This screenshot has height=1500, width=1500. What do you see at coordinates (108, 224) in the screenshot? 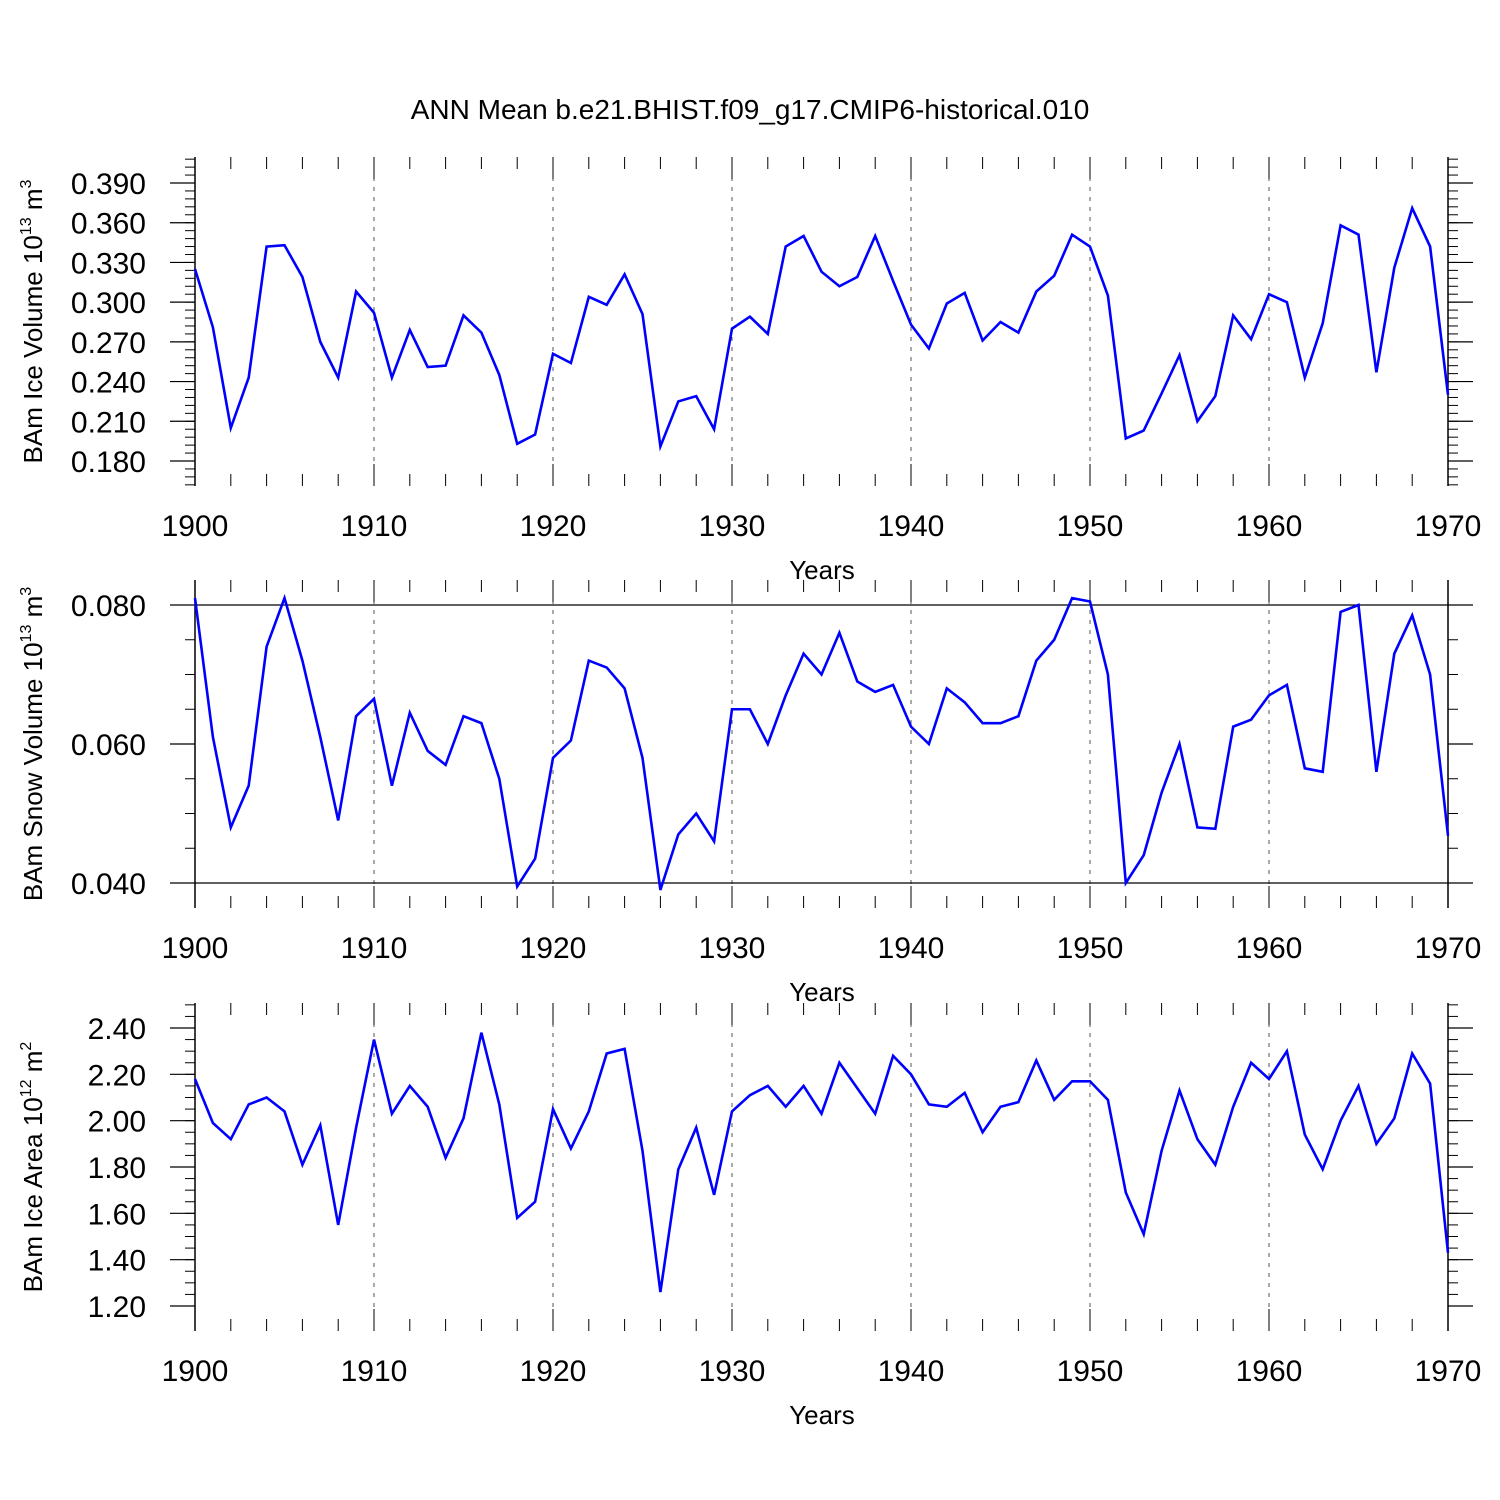
I see `y-tick-label: 0.360` at bounding box center [108, 224].